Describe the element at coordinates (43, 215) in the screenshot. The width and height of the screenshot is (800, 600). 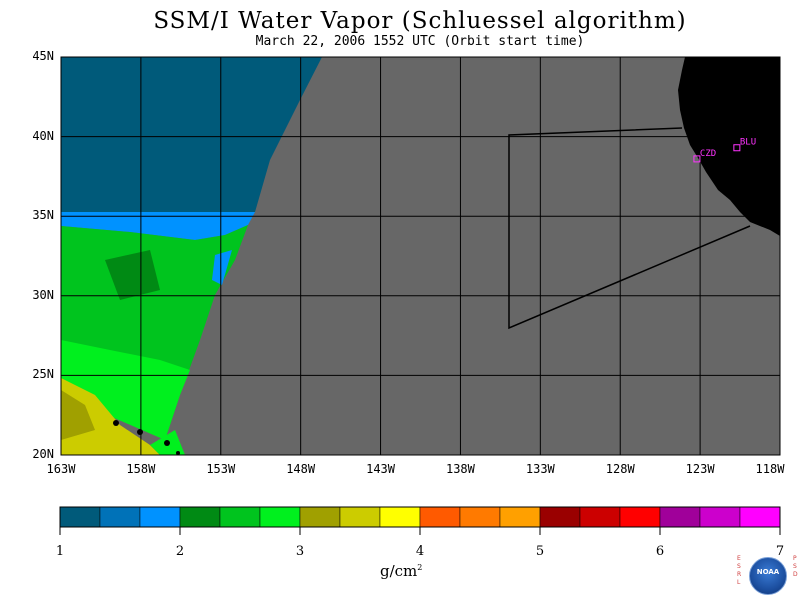
I see `lat-tick-label: 35N` at that location.